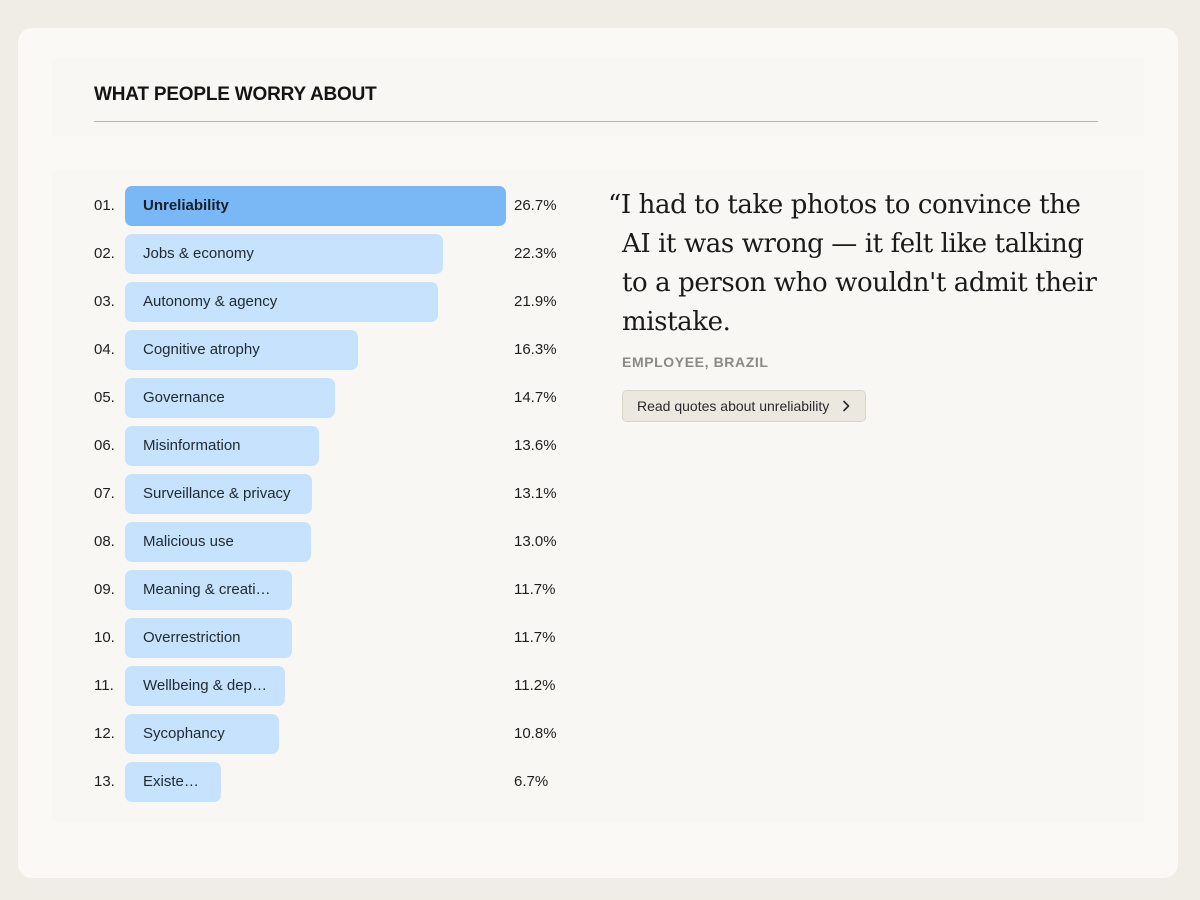 The width and height of the screenshot is (1200, 900). What do you see at coordinates (192, 445) in the screenshot?
I see `bar-label: Misinformation` at bounding box center [192, 445].